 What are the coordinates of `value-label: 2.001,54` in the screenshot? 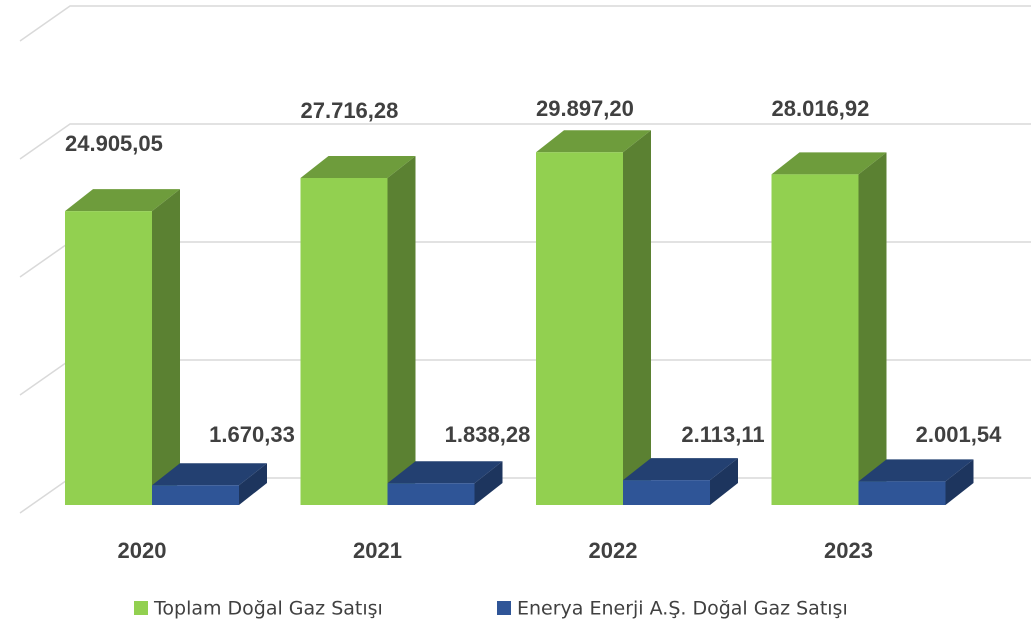 It's located at (959, 434).